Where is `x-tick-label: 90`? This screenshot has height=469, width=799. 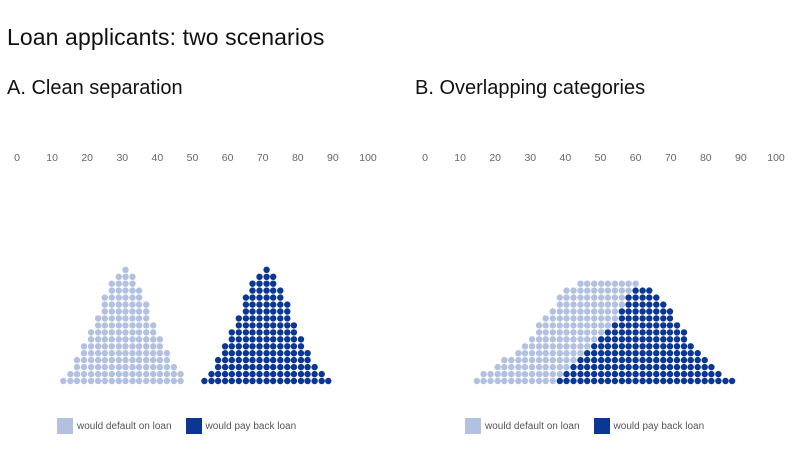
x-tick-label: 90 is located at coordinates (741, 158).